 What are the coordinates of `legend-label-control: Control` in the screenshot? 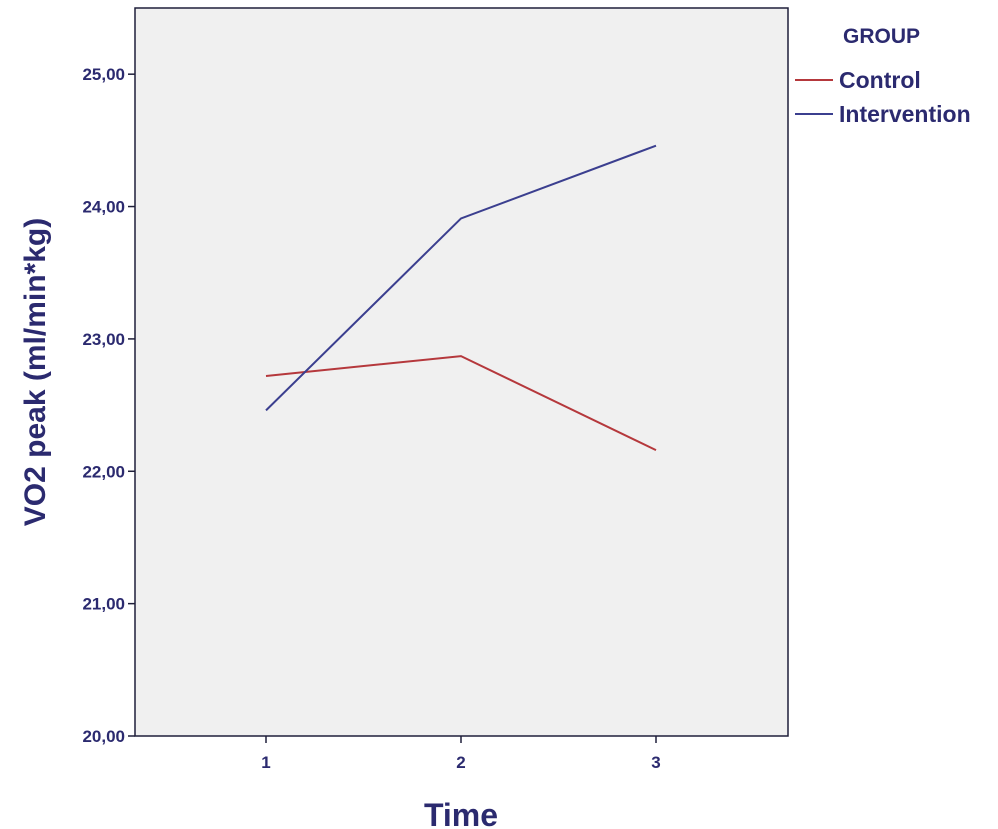 It's located at (880, 80).